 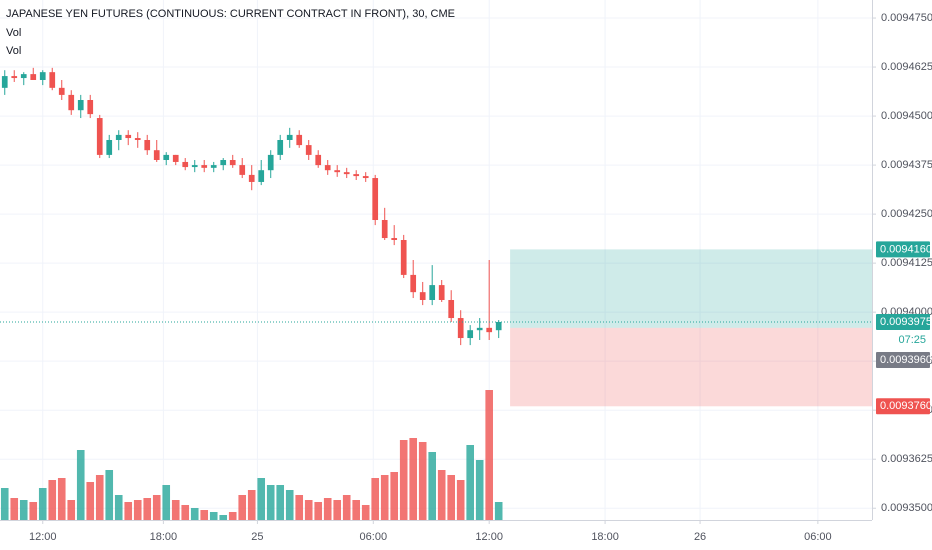 I want to click on y-tick-label: 0.0094500, so click(x=906, y=116).